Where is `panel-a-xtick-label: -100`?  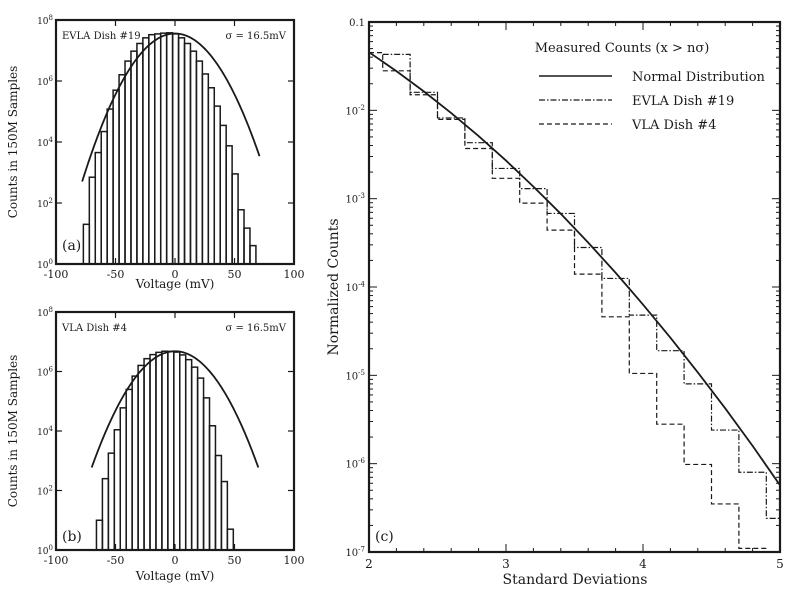
panel-a-xtick-label: -100 is located at coordinates (56, 274).